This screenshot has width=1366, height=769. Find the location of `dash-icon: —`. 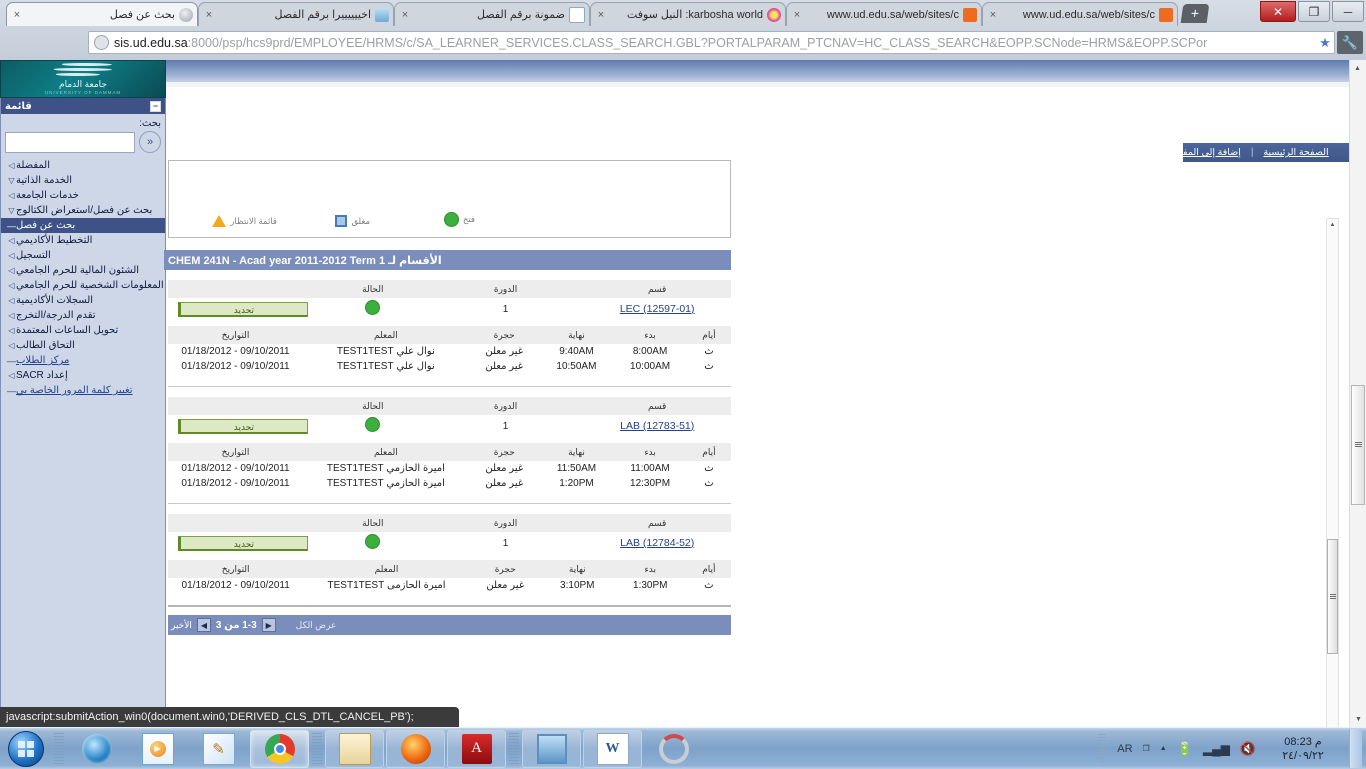

dash-icon: — is located at coordinates (11, 390).